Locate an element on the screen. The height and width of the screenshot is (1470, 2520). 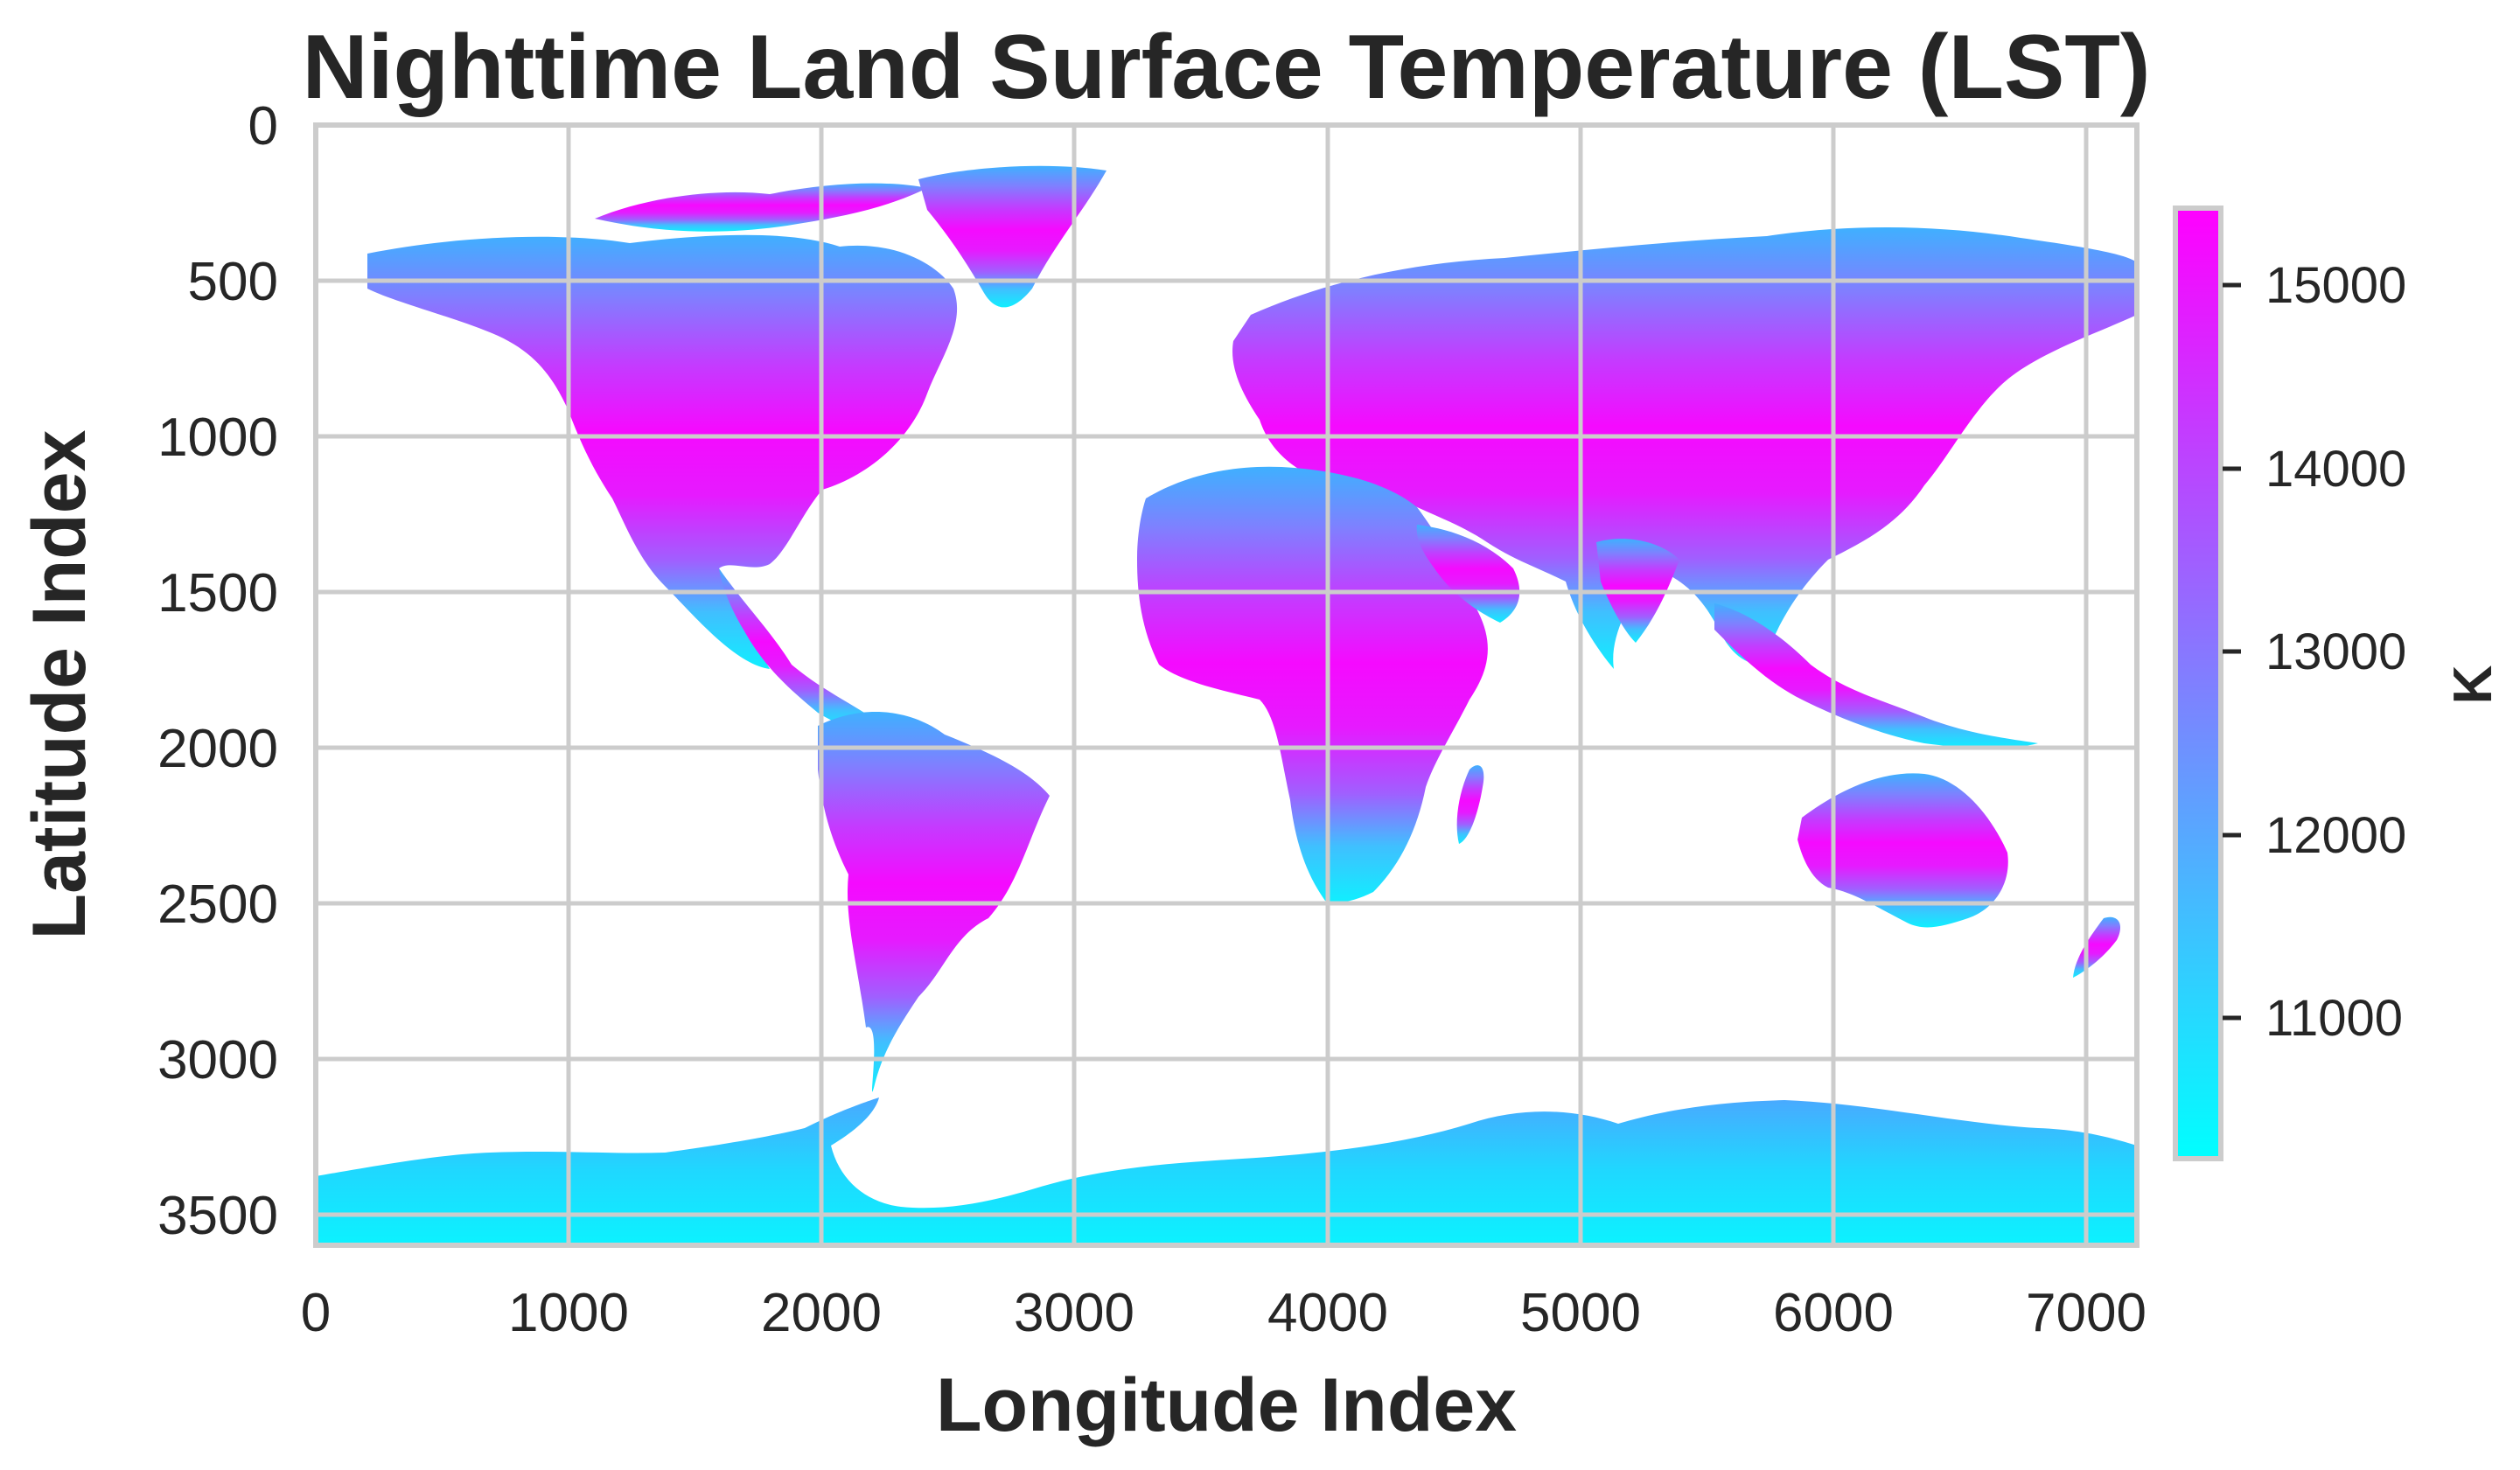
y-axis-label: Latitude Index is located at coordinates (59, 684).